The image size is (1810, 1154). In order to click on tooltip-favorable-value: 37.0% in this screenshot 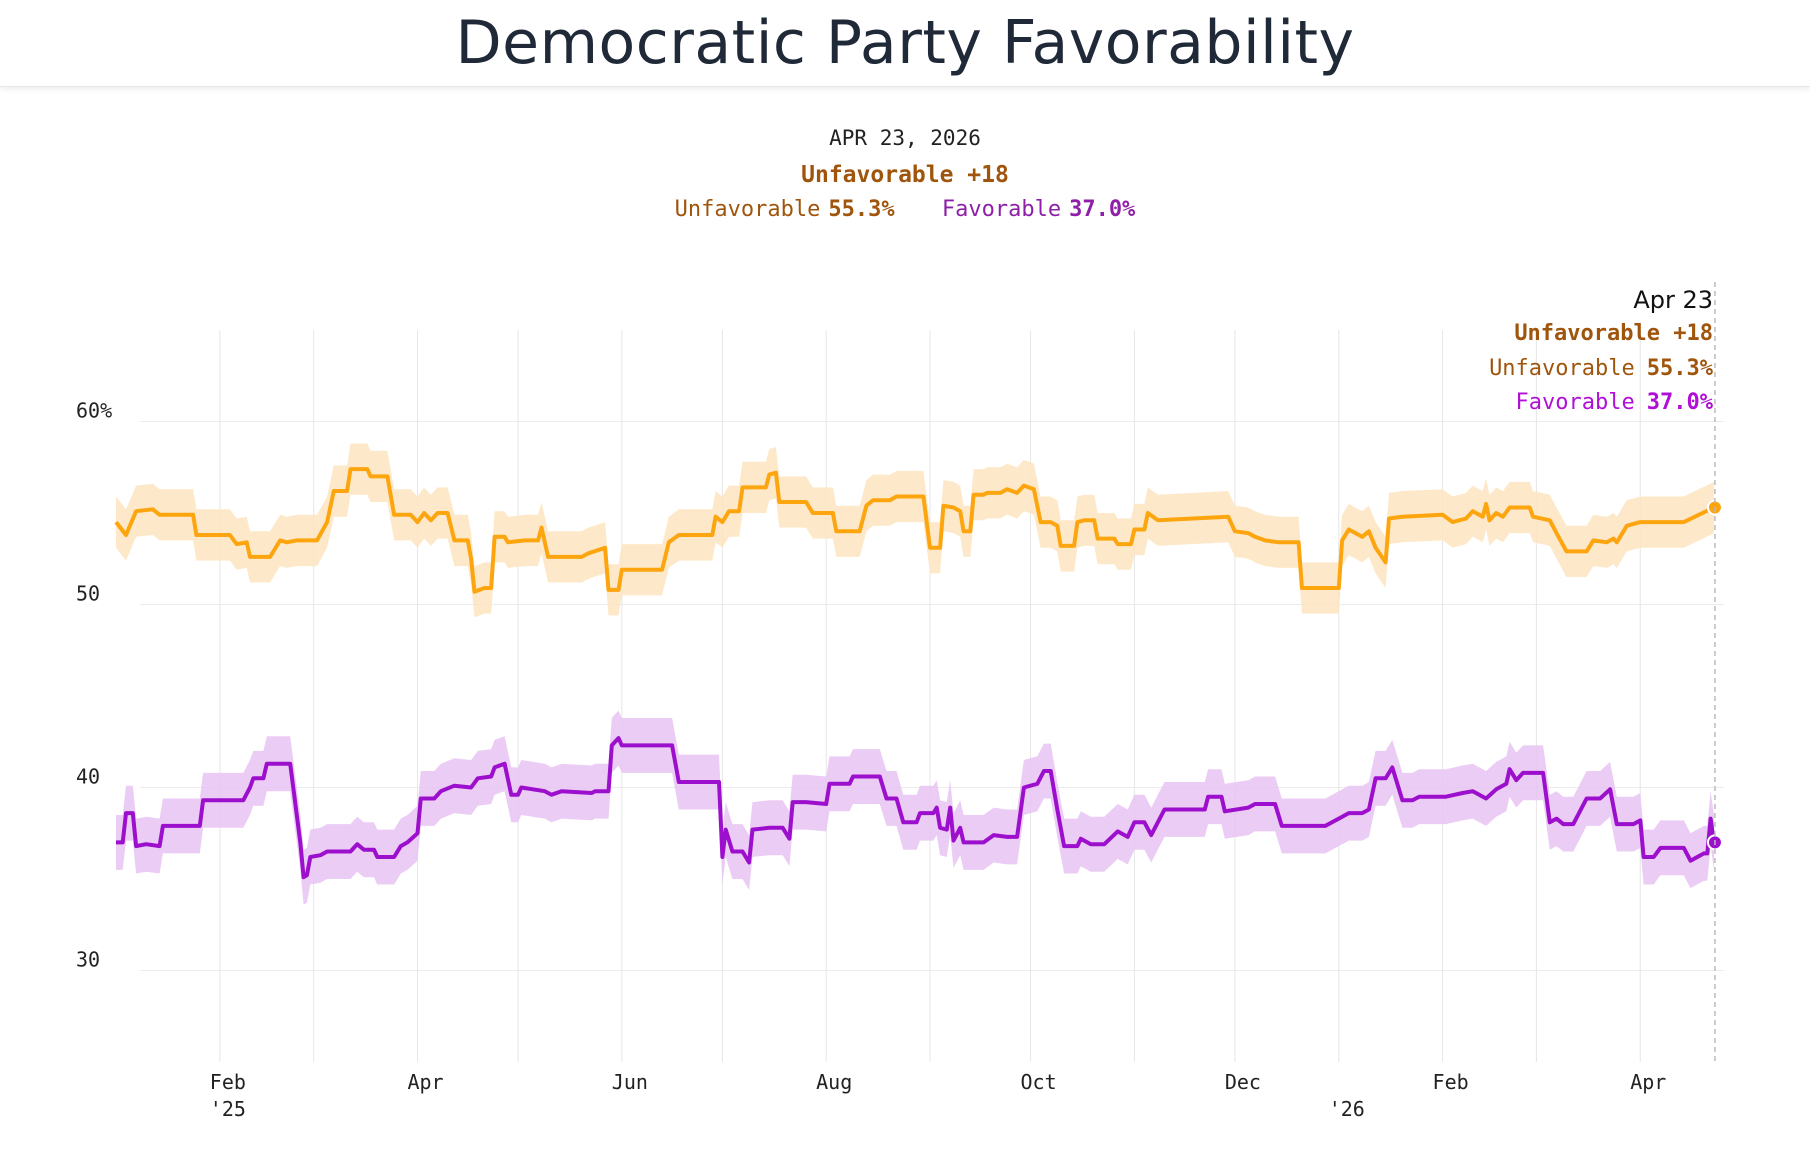, I will do `click(1680, 402)`.